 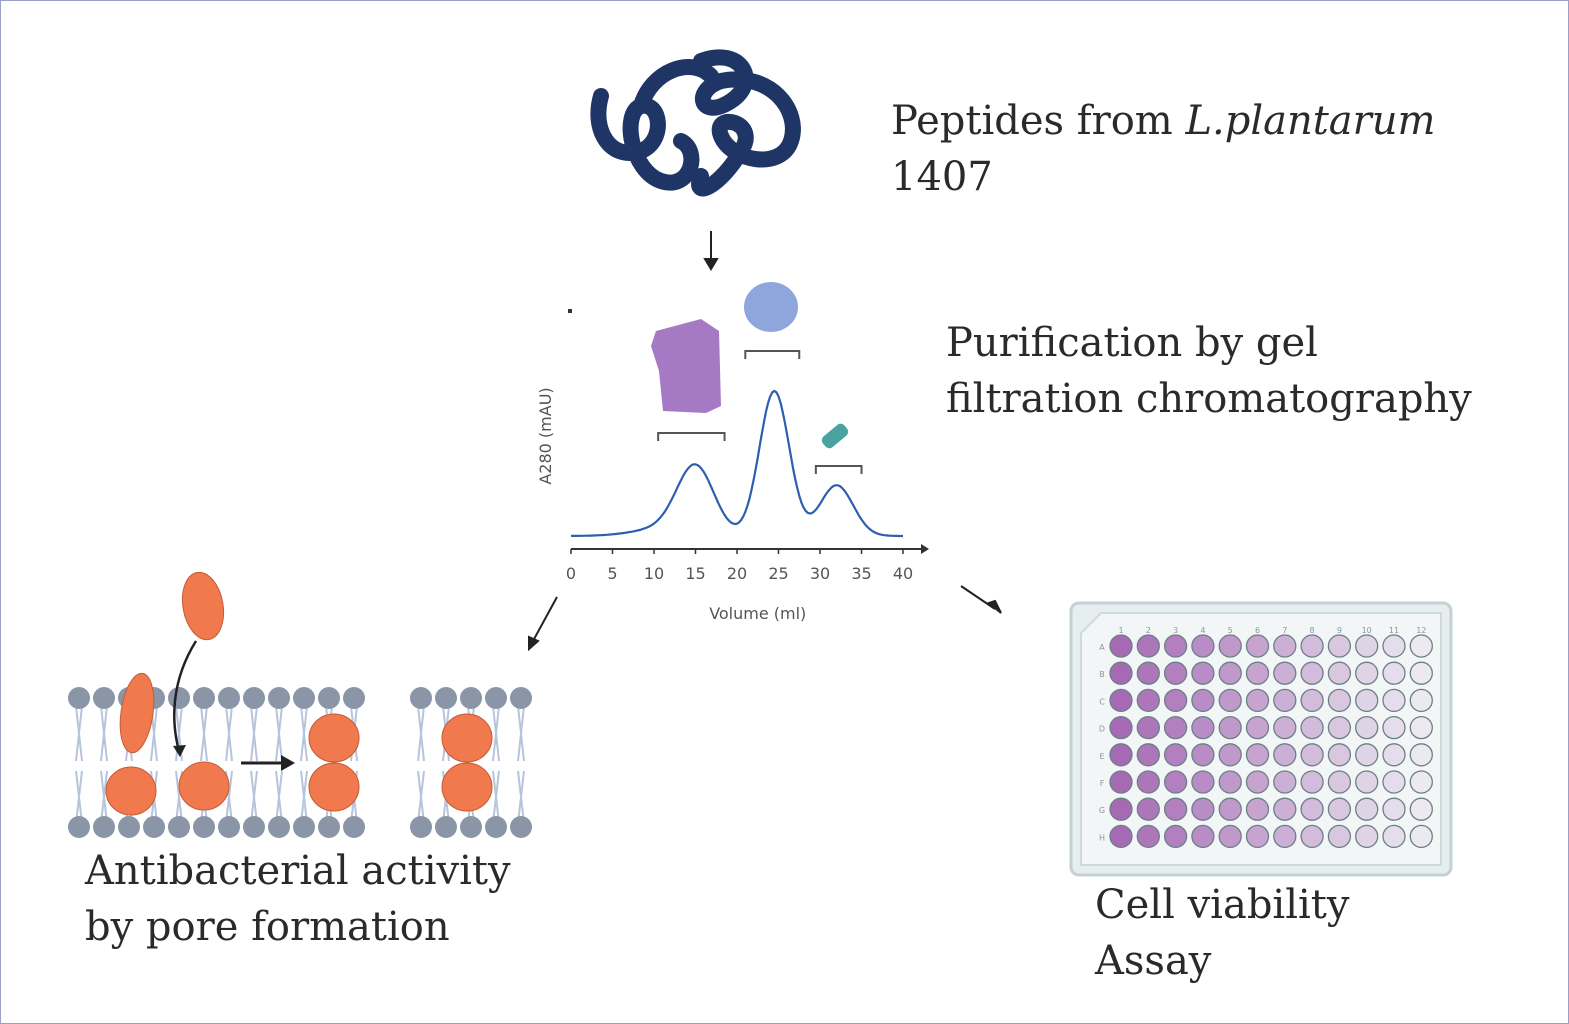 I want to click on x-tick-label: 40, so click(x=903, y=573).